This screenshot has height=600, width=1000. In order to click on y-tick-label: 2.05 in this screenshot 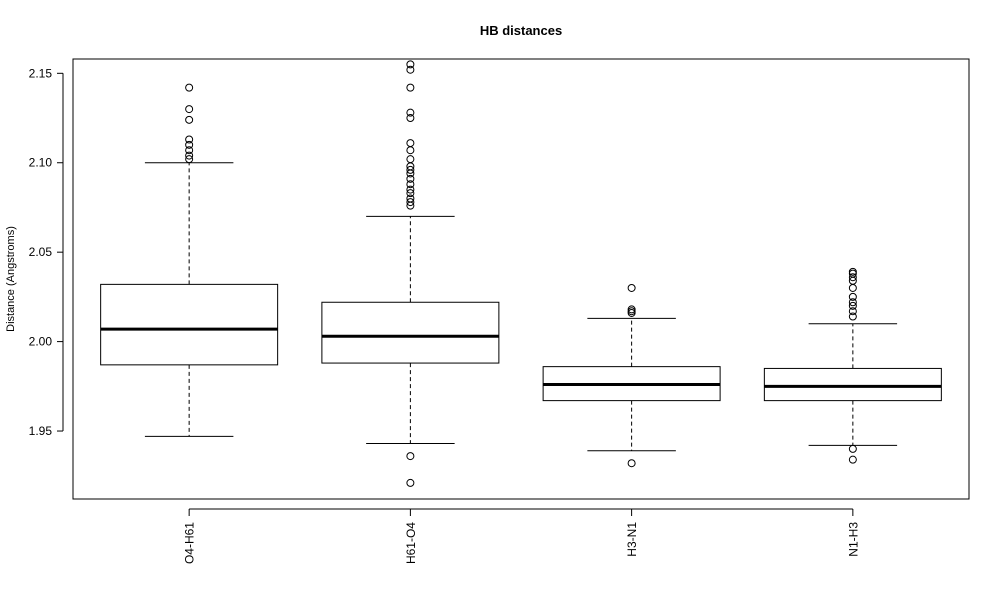, I will do `click(41, 252)`.